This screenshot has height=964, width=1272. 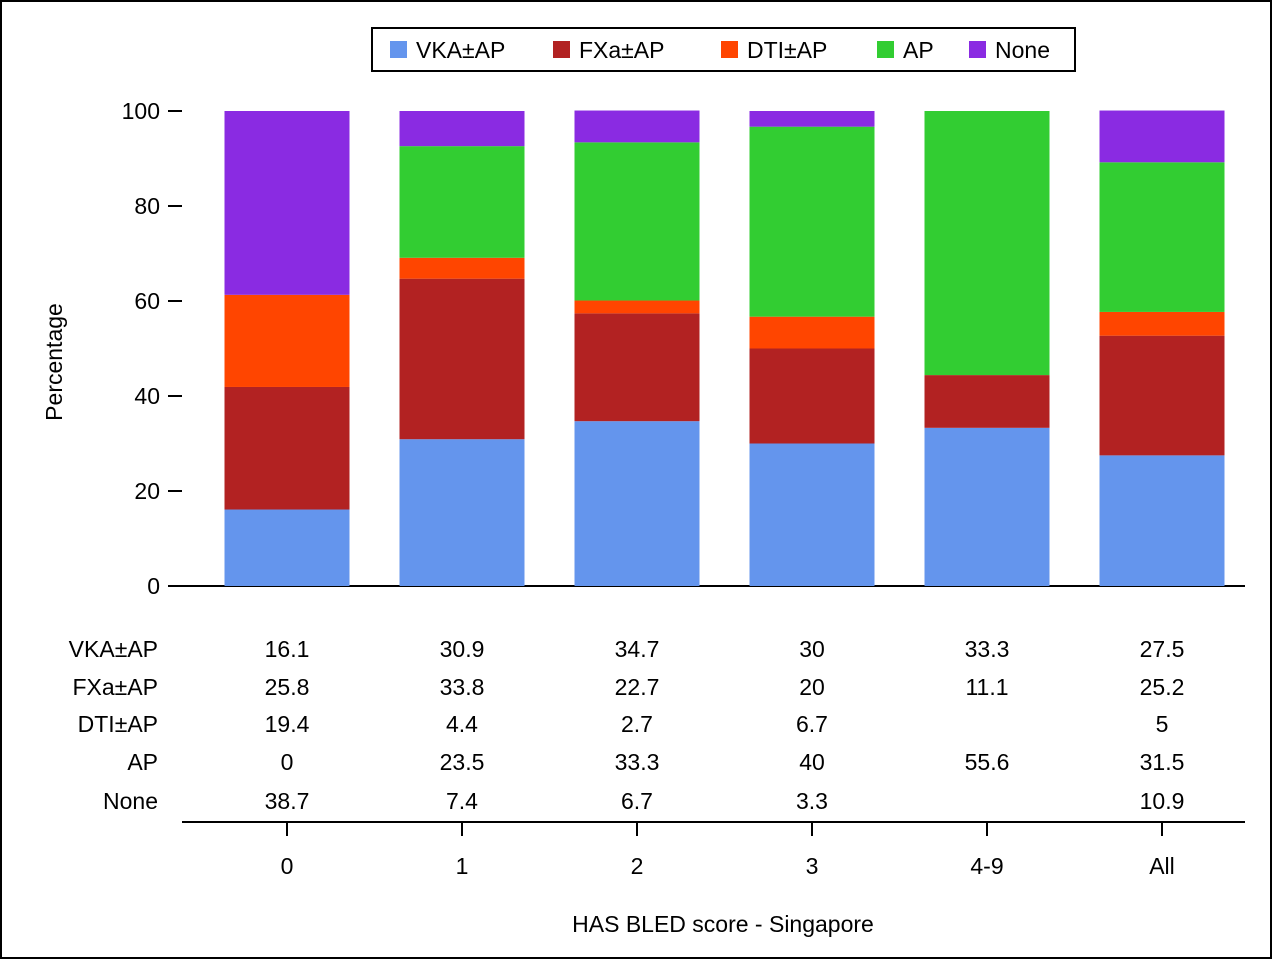 I want to click on table-row-label: AP, so click(x=142, y=762).